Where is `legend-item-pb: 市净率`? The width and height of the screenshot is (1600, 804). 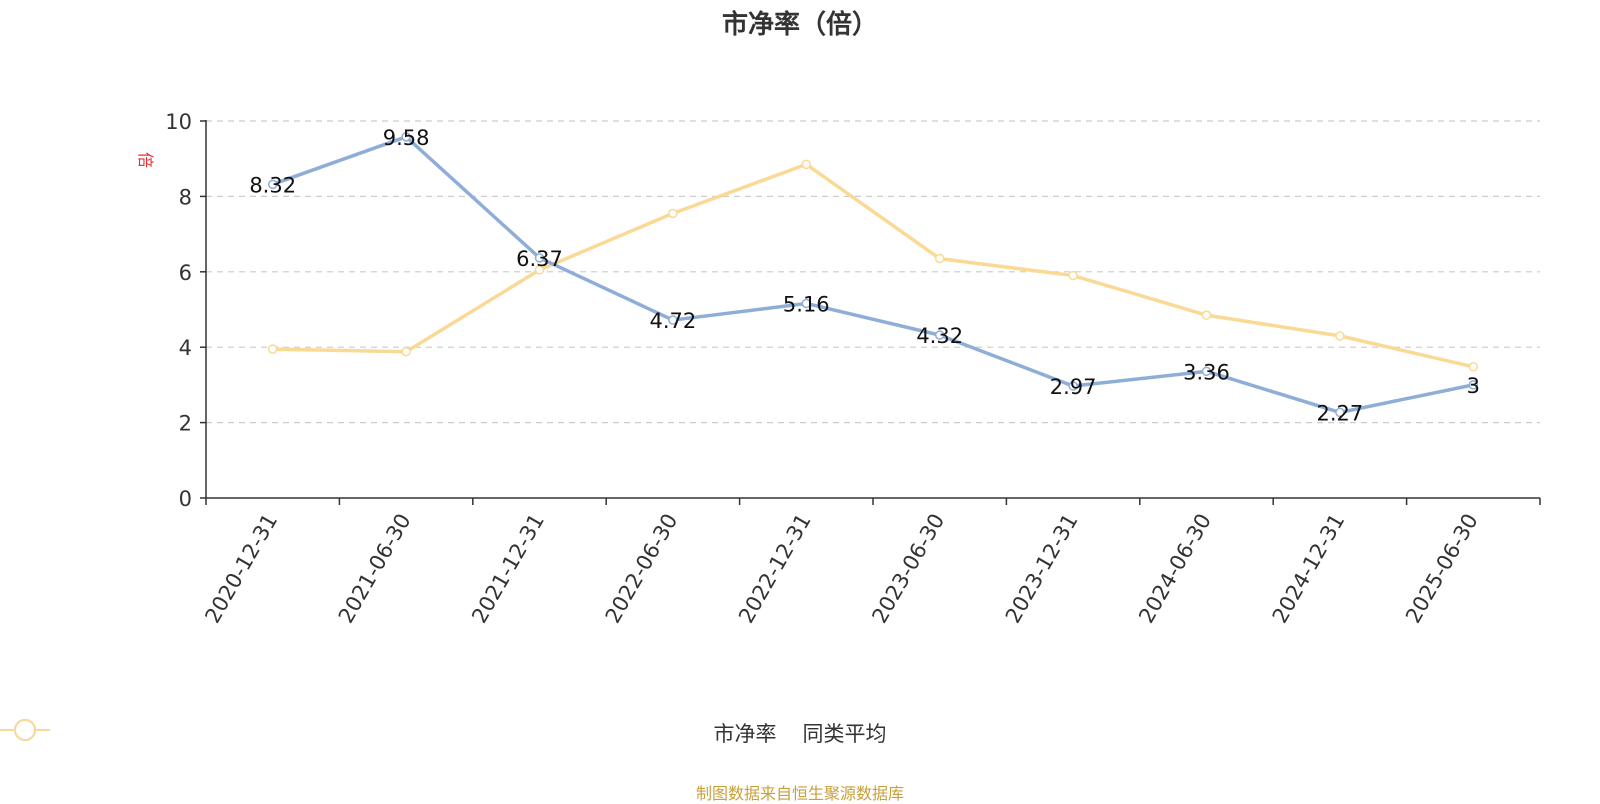 legend-item-pb: 市净率 is located at coordinates (388, 733).